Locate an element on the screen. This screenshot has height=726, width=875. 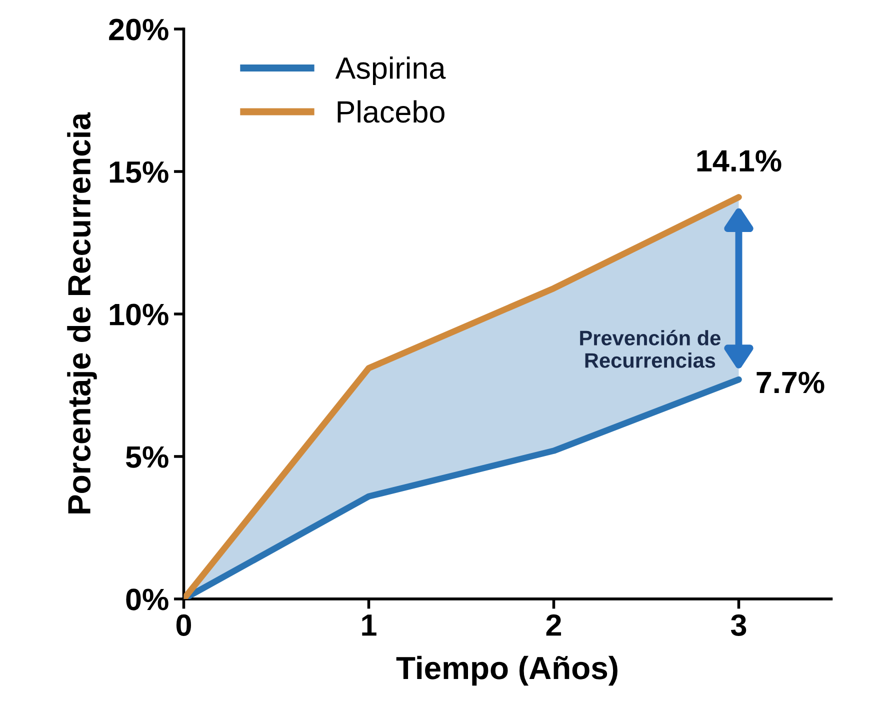
x-tick-label: 0 is located at coordinates (183, 625).